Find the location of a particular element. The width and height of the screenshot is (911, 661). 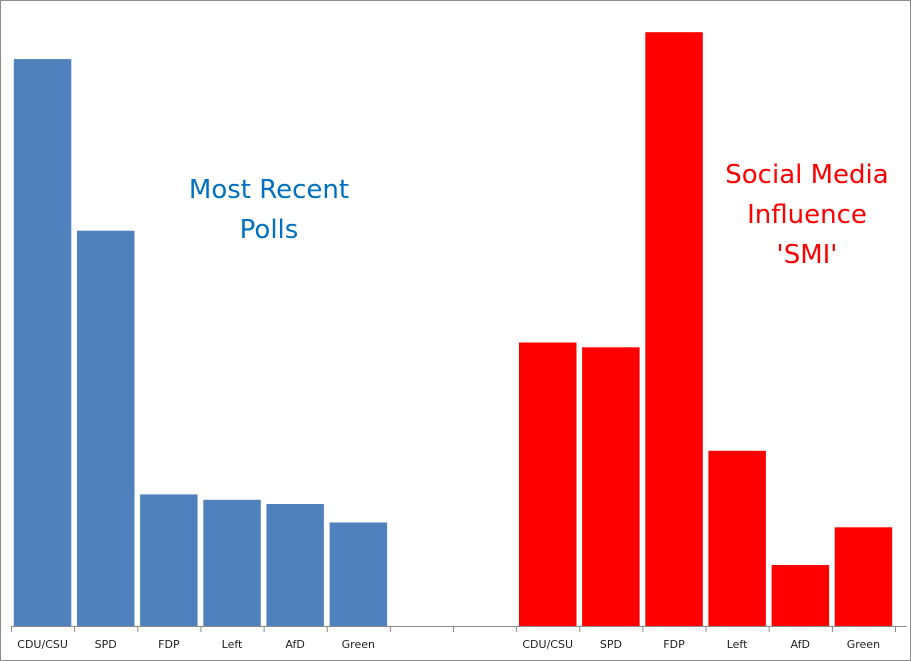

bar-polls-green is located at coordinates (358, 574).